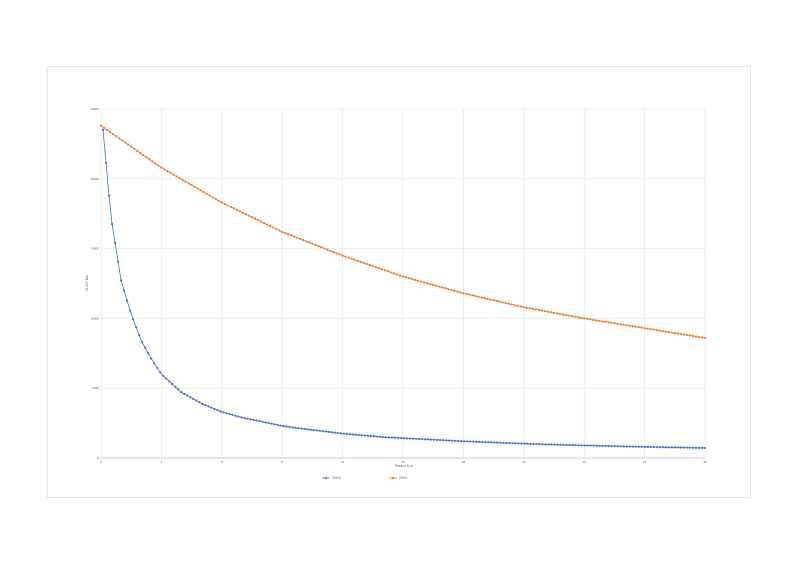 This screenshot has width=800, height=566. Describe the element at coordinates (365, 478) in the screenshot. I see `legend: 200/4 200/1` at that location.